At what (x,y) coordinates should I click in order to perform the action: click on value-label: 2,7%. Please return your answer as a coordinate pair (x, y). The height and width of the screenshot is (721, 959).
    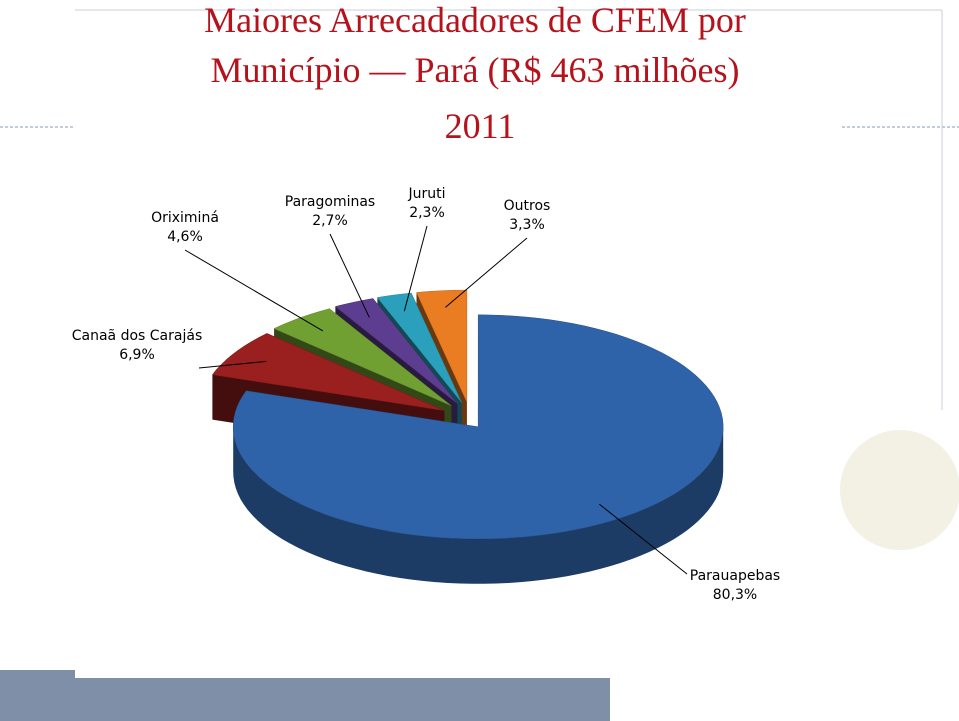
    Looking at the image, I should click on (330, 221).